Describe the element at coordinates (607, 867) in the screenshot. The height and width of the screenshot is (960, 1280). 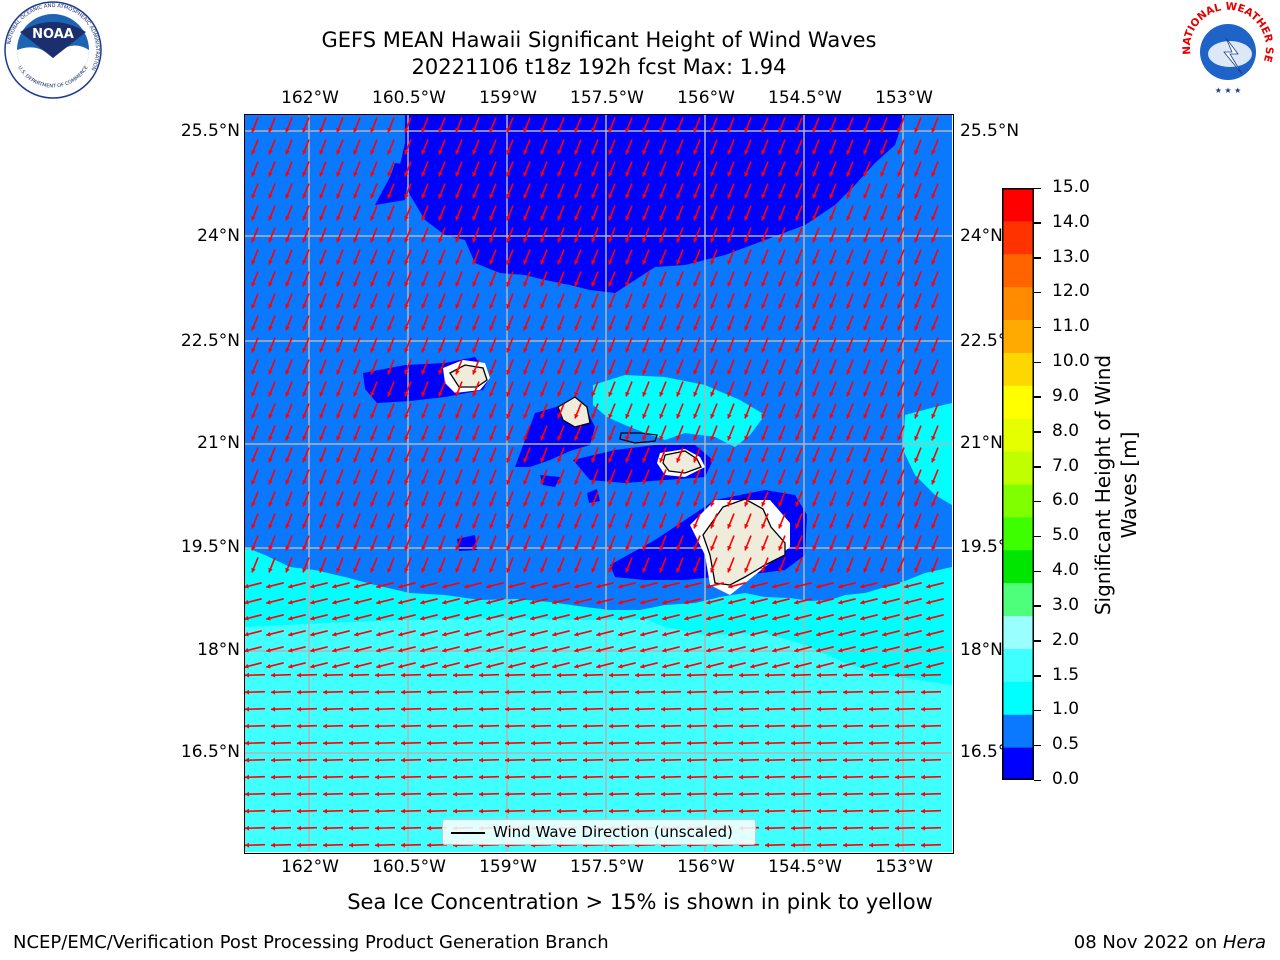
I see `lon-label-bottom: 157.5°W` at that location.